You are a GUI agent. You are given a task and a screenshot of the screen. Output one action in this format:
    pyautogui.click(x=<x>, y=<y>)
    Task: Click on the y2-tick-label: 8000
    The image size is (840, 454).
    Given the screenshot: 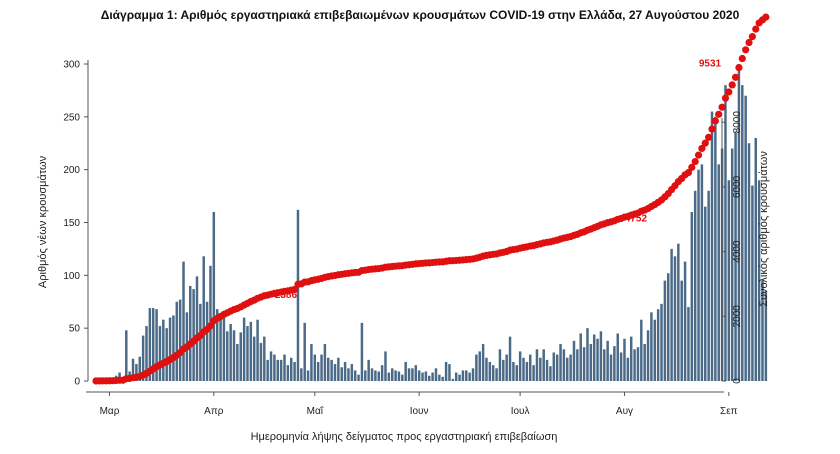 What is the action you would take?
    pyautogui.click(x=737, y=122)
    